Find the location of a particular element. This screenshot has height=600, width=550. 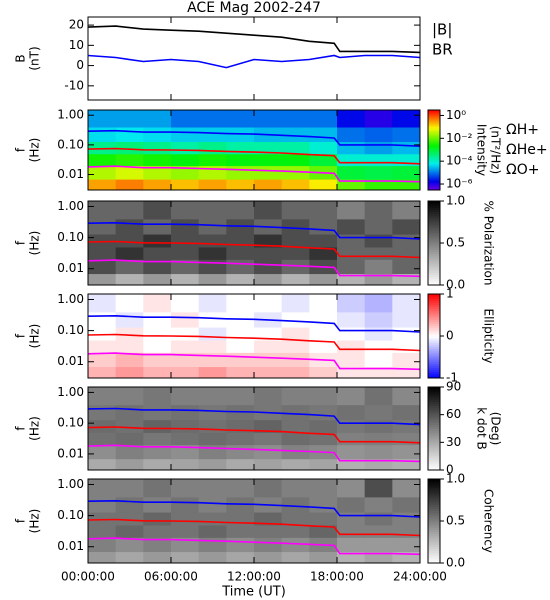

legend-label: ΩO+ is located at coordinates (522, 170).